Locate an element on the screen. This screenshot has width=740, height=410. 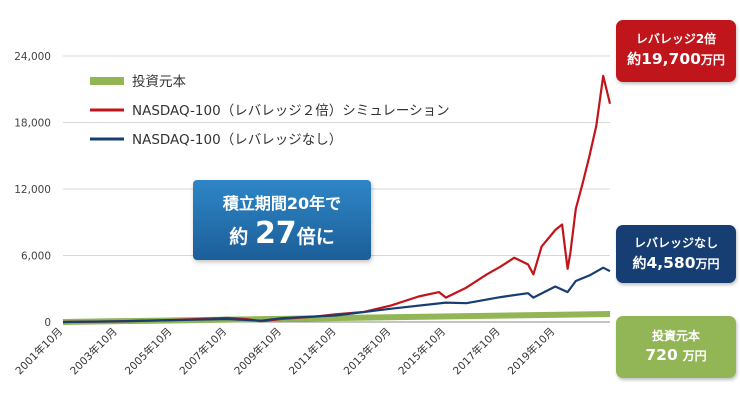
leverage2-callout-unit: 万円 is located at coordinates (712, 60).